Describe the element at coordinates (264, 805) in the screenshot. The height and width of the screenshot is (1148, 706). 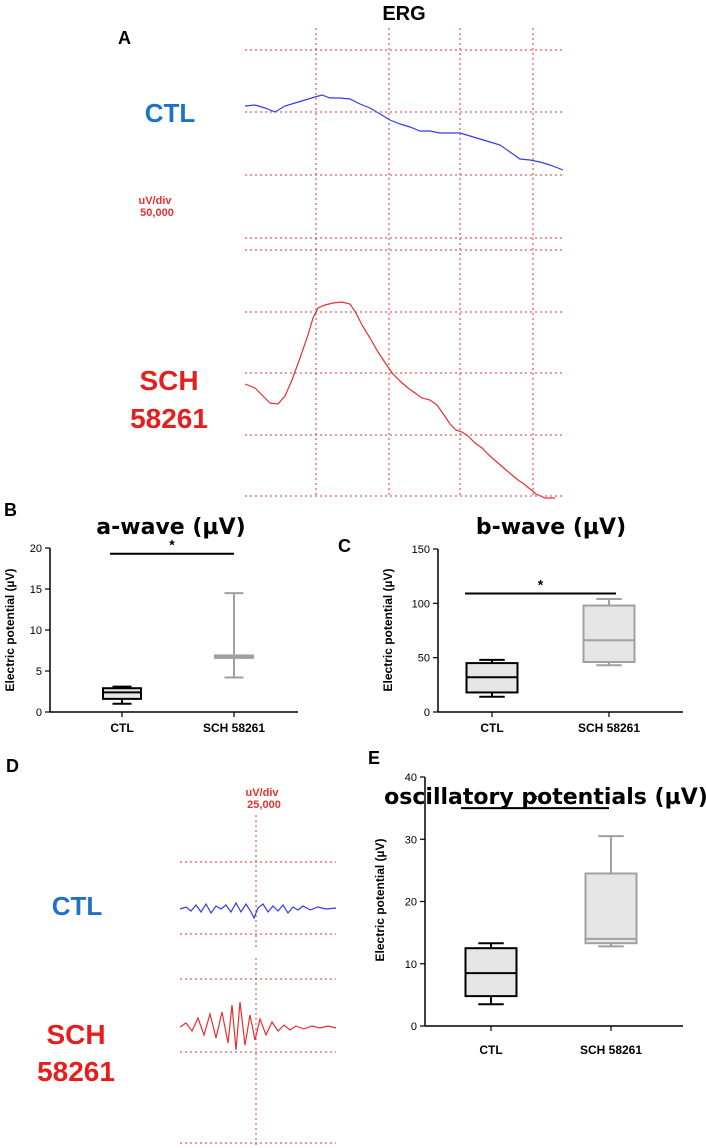
I see `op-scale-value: 25,000` at that location.